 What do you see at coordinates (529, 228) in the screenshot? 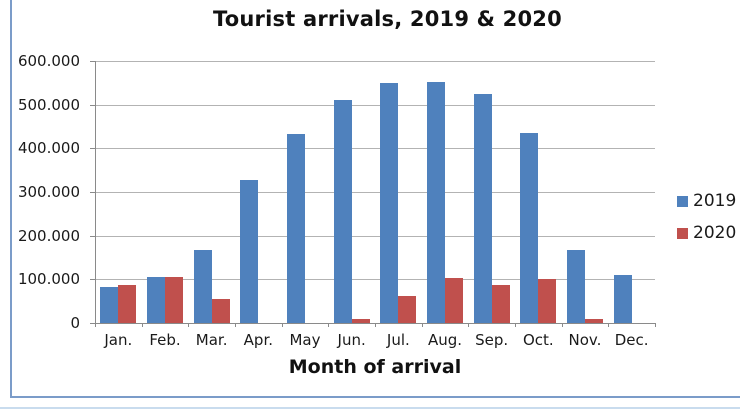
I see `bar-2019-Oct` at bounding box center [529, 228].